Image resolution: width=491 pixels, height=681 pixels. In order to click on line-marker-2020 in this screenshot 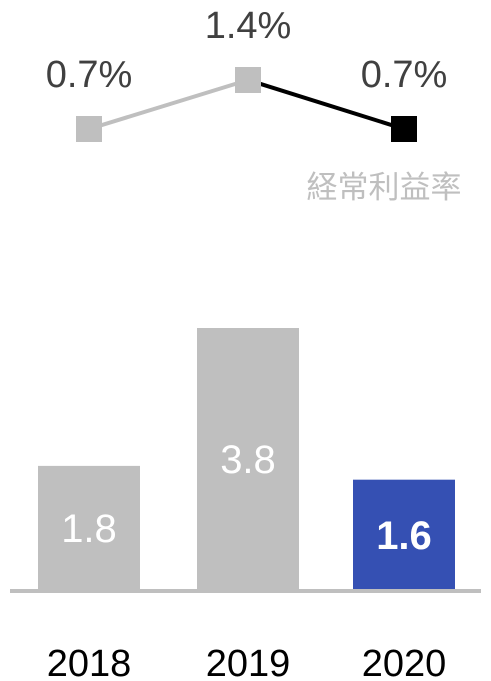, I will do `click(404, 129)`.